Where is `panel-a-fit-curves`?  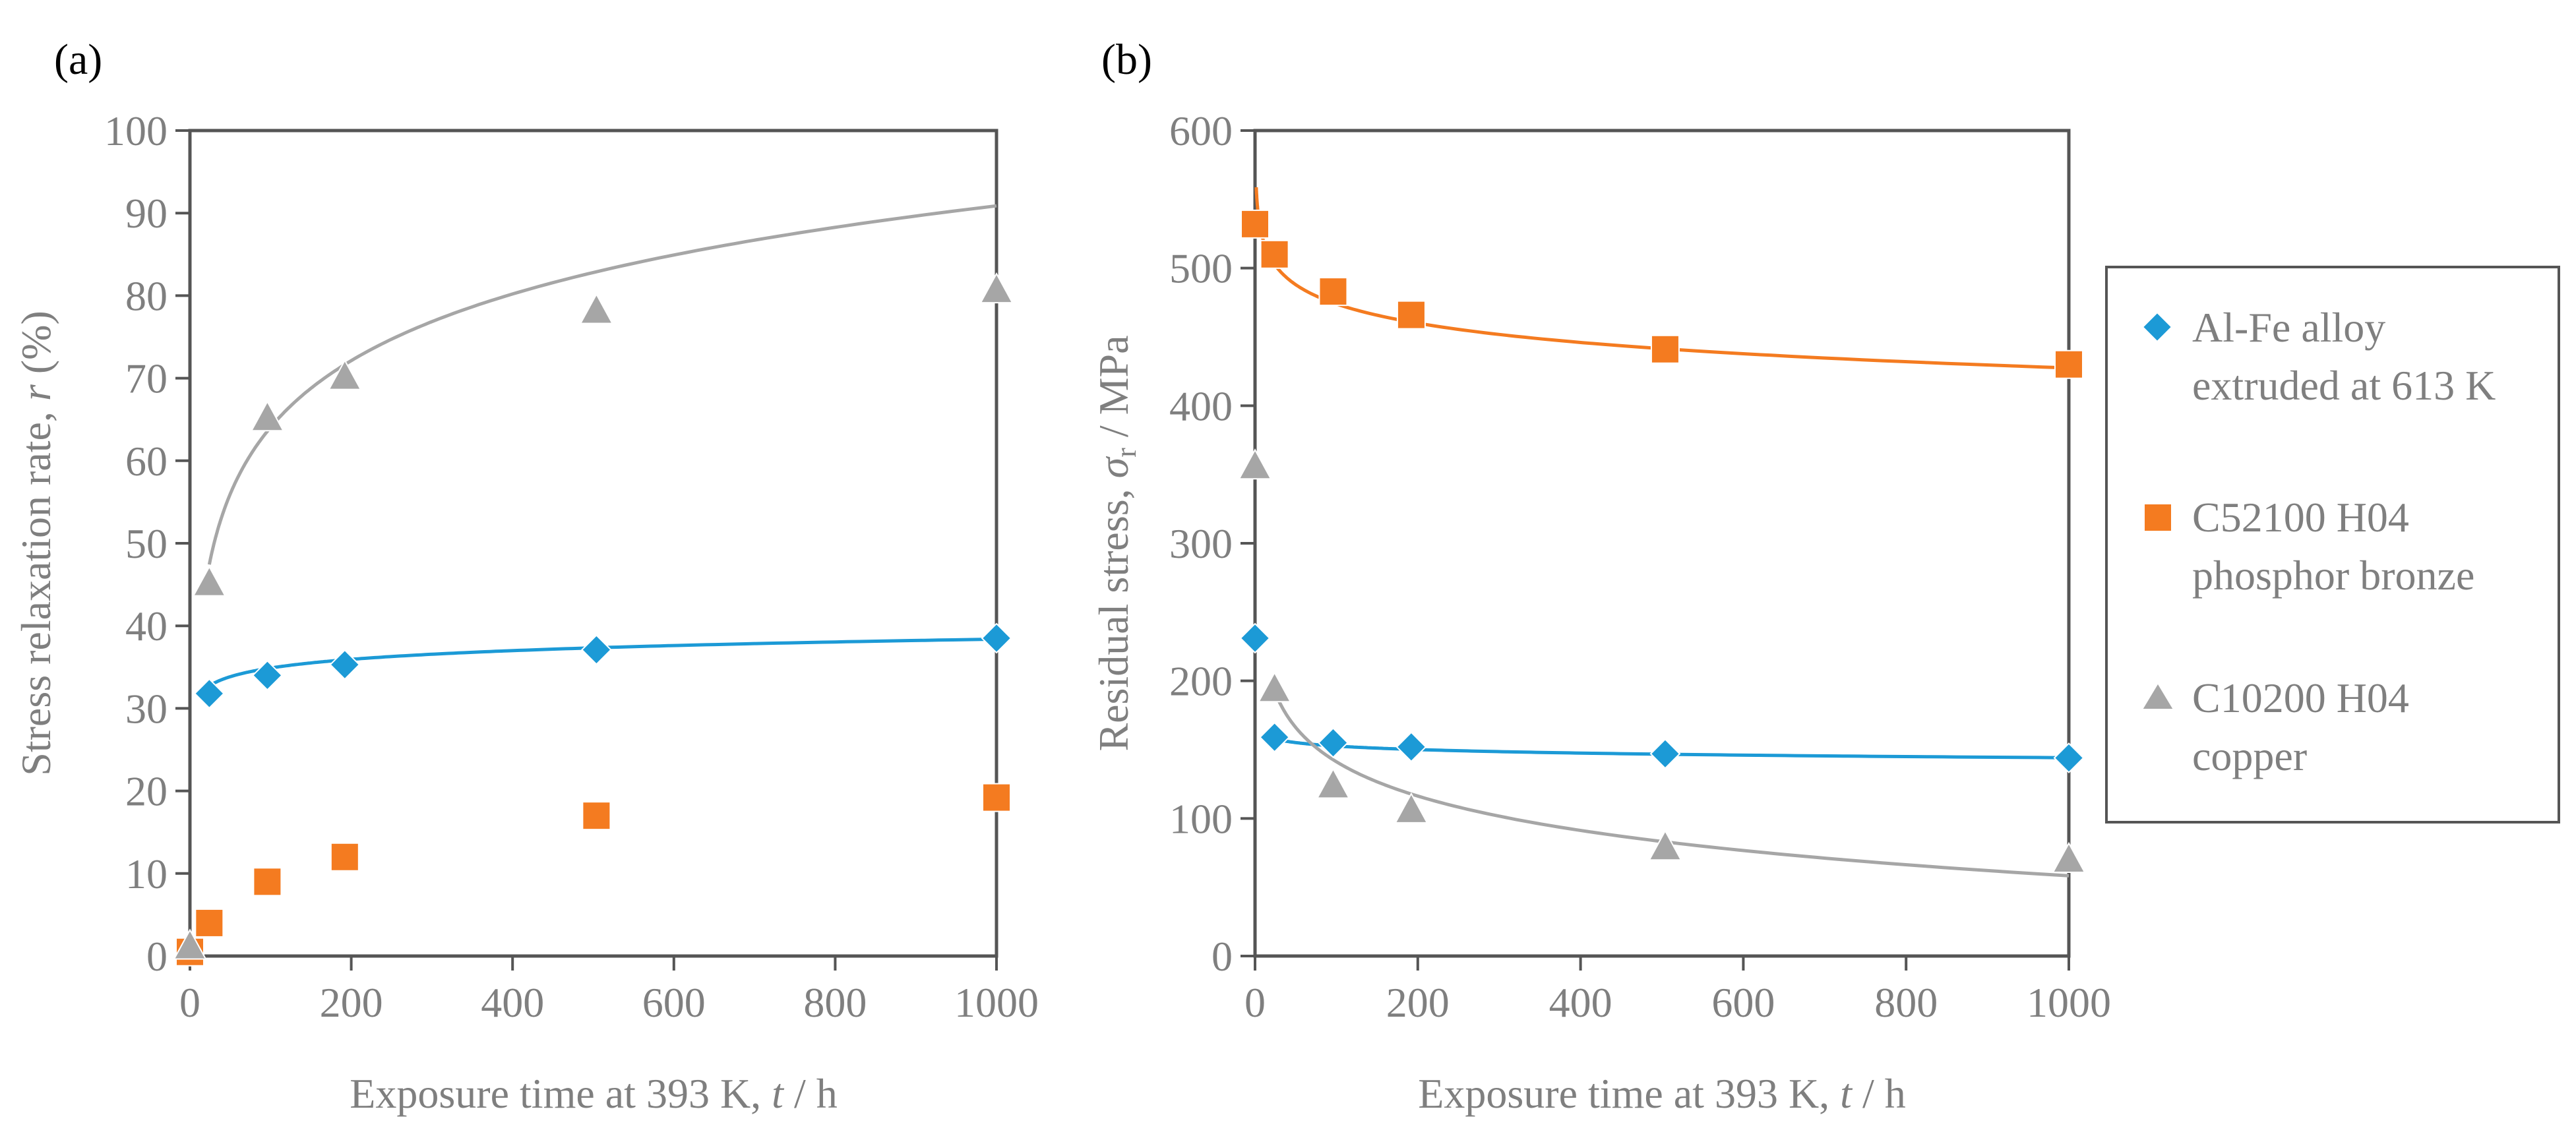
panel-a-fit-curves is located at coordinates (602, 446).